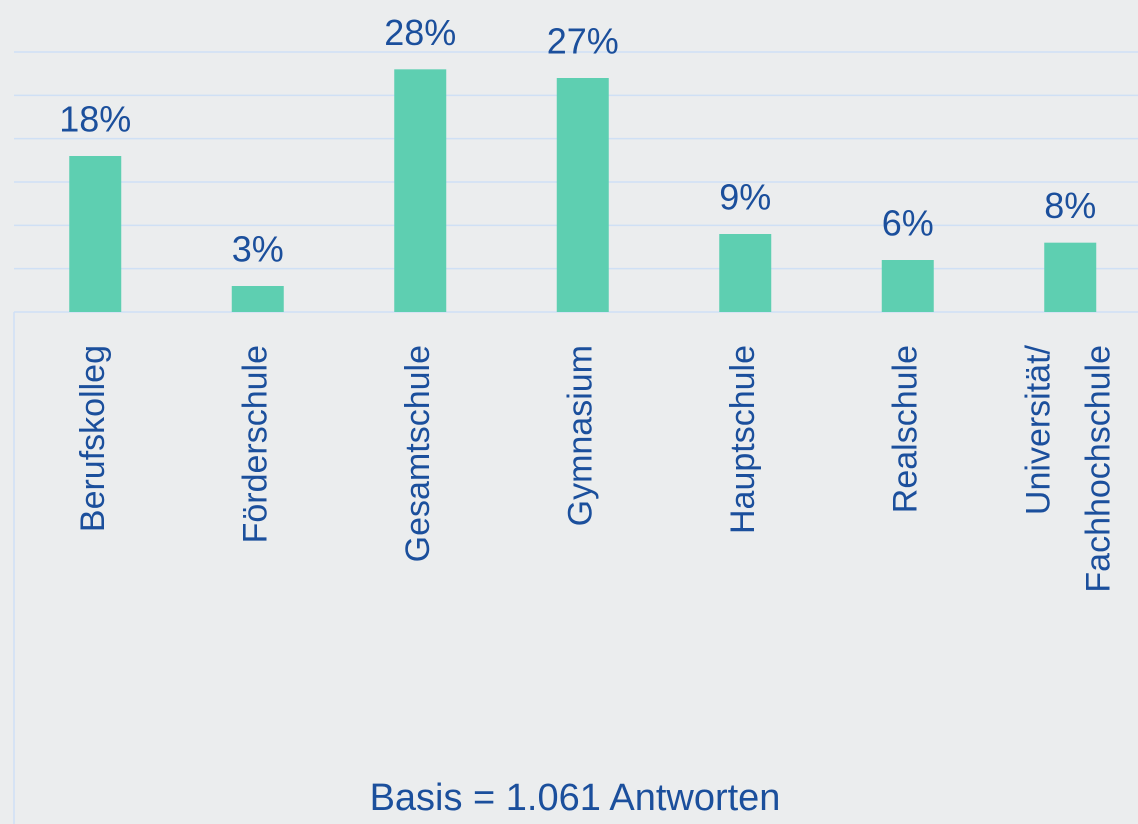 The image size is (1138, 824). Describe the element at coordinates (418, 453) in the screenshot. I see `x-tick-label: Gesamtschule` at that location.